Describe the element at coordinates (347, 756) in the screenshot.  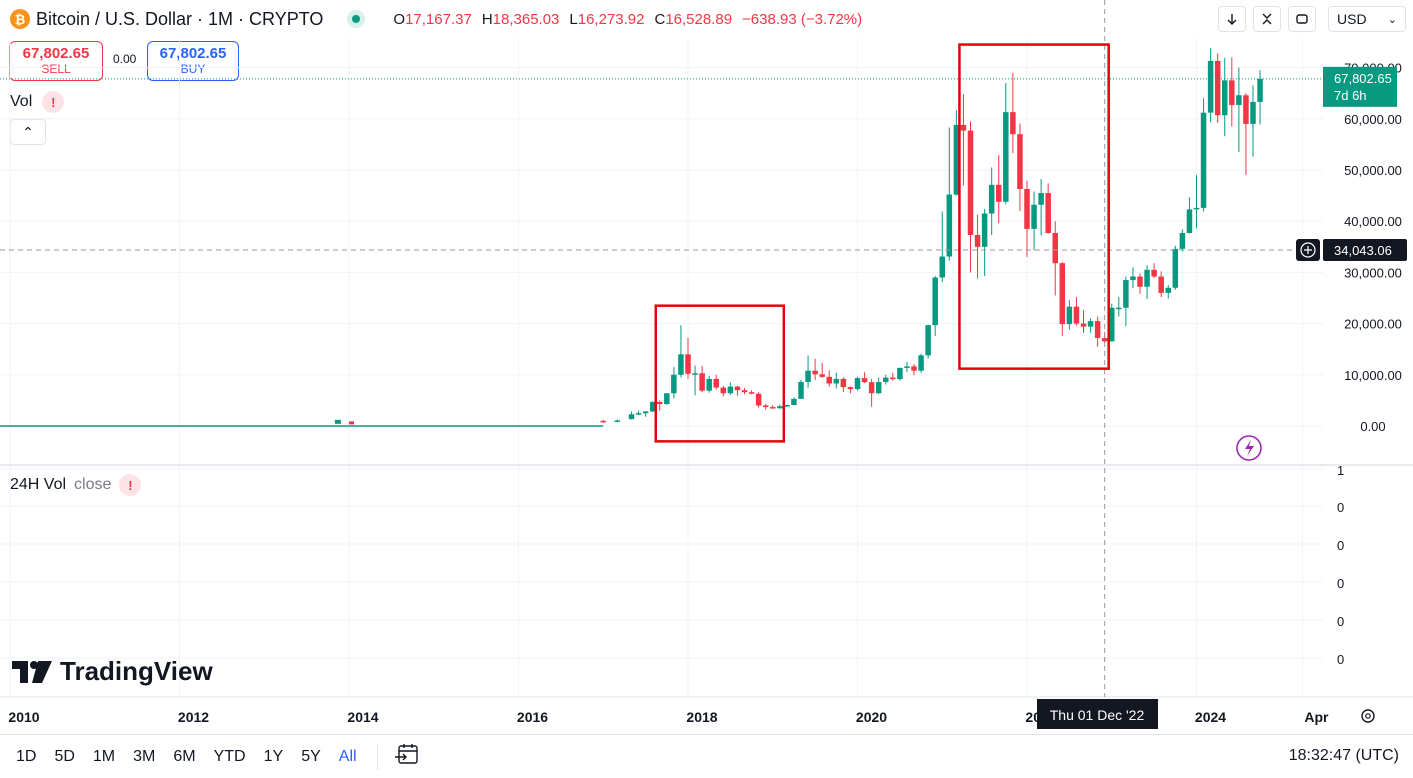
I see `timeframe-all: All` at that location.